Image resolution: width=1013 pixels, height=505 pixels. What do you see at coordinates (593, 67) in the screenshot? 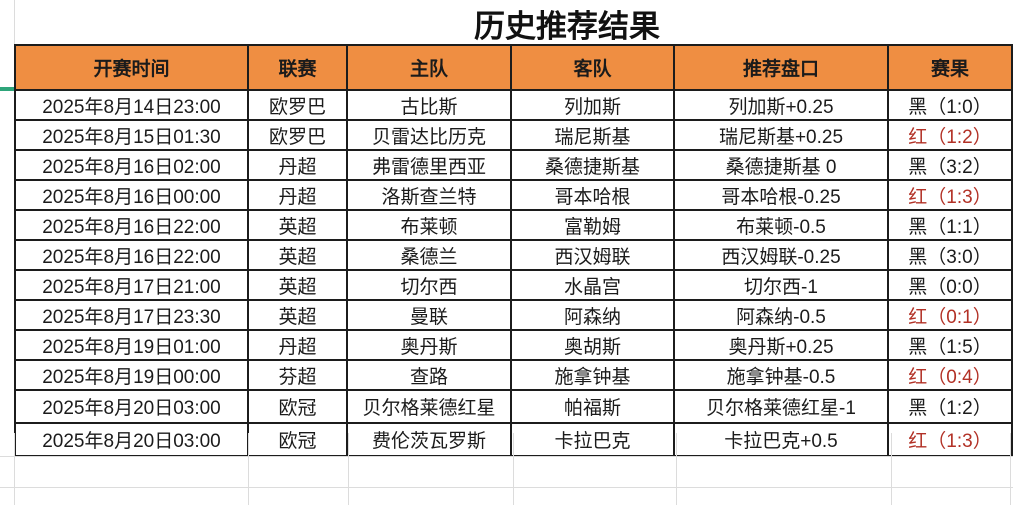
I see `header-cell-away: 客队` at bounding box center [593, 67].